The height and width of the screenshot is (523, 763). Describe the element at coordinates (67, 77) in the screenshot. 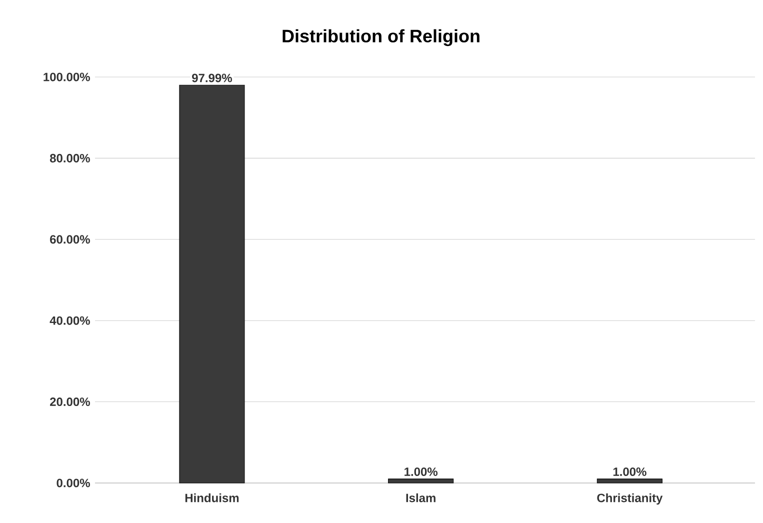

I see `y-tick-label: 100.00%` at that location.